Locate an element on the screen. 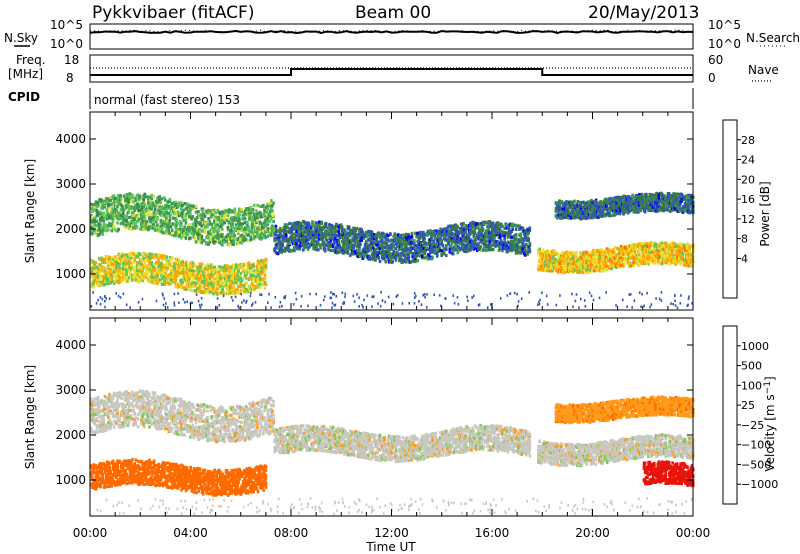 This screenshot has width=800, height=554. freq-series is located at coordinates (391, 72).